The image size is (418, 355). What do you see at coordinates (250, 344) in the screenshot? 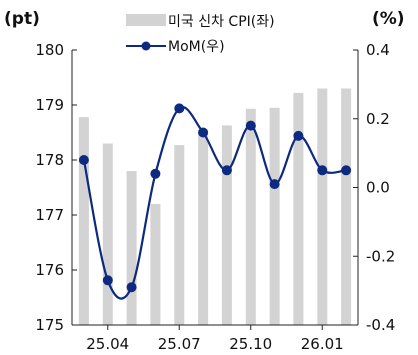
I see `x-tick-label: 25.10` at bounding box center [250, 344].